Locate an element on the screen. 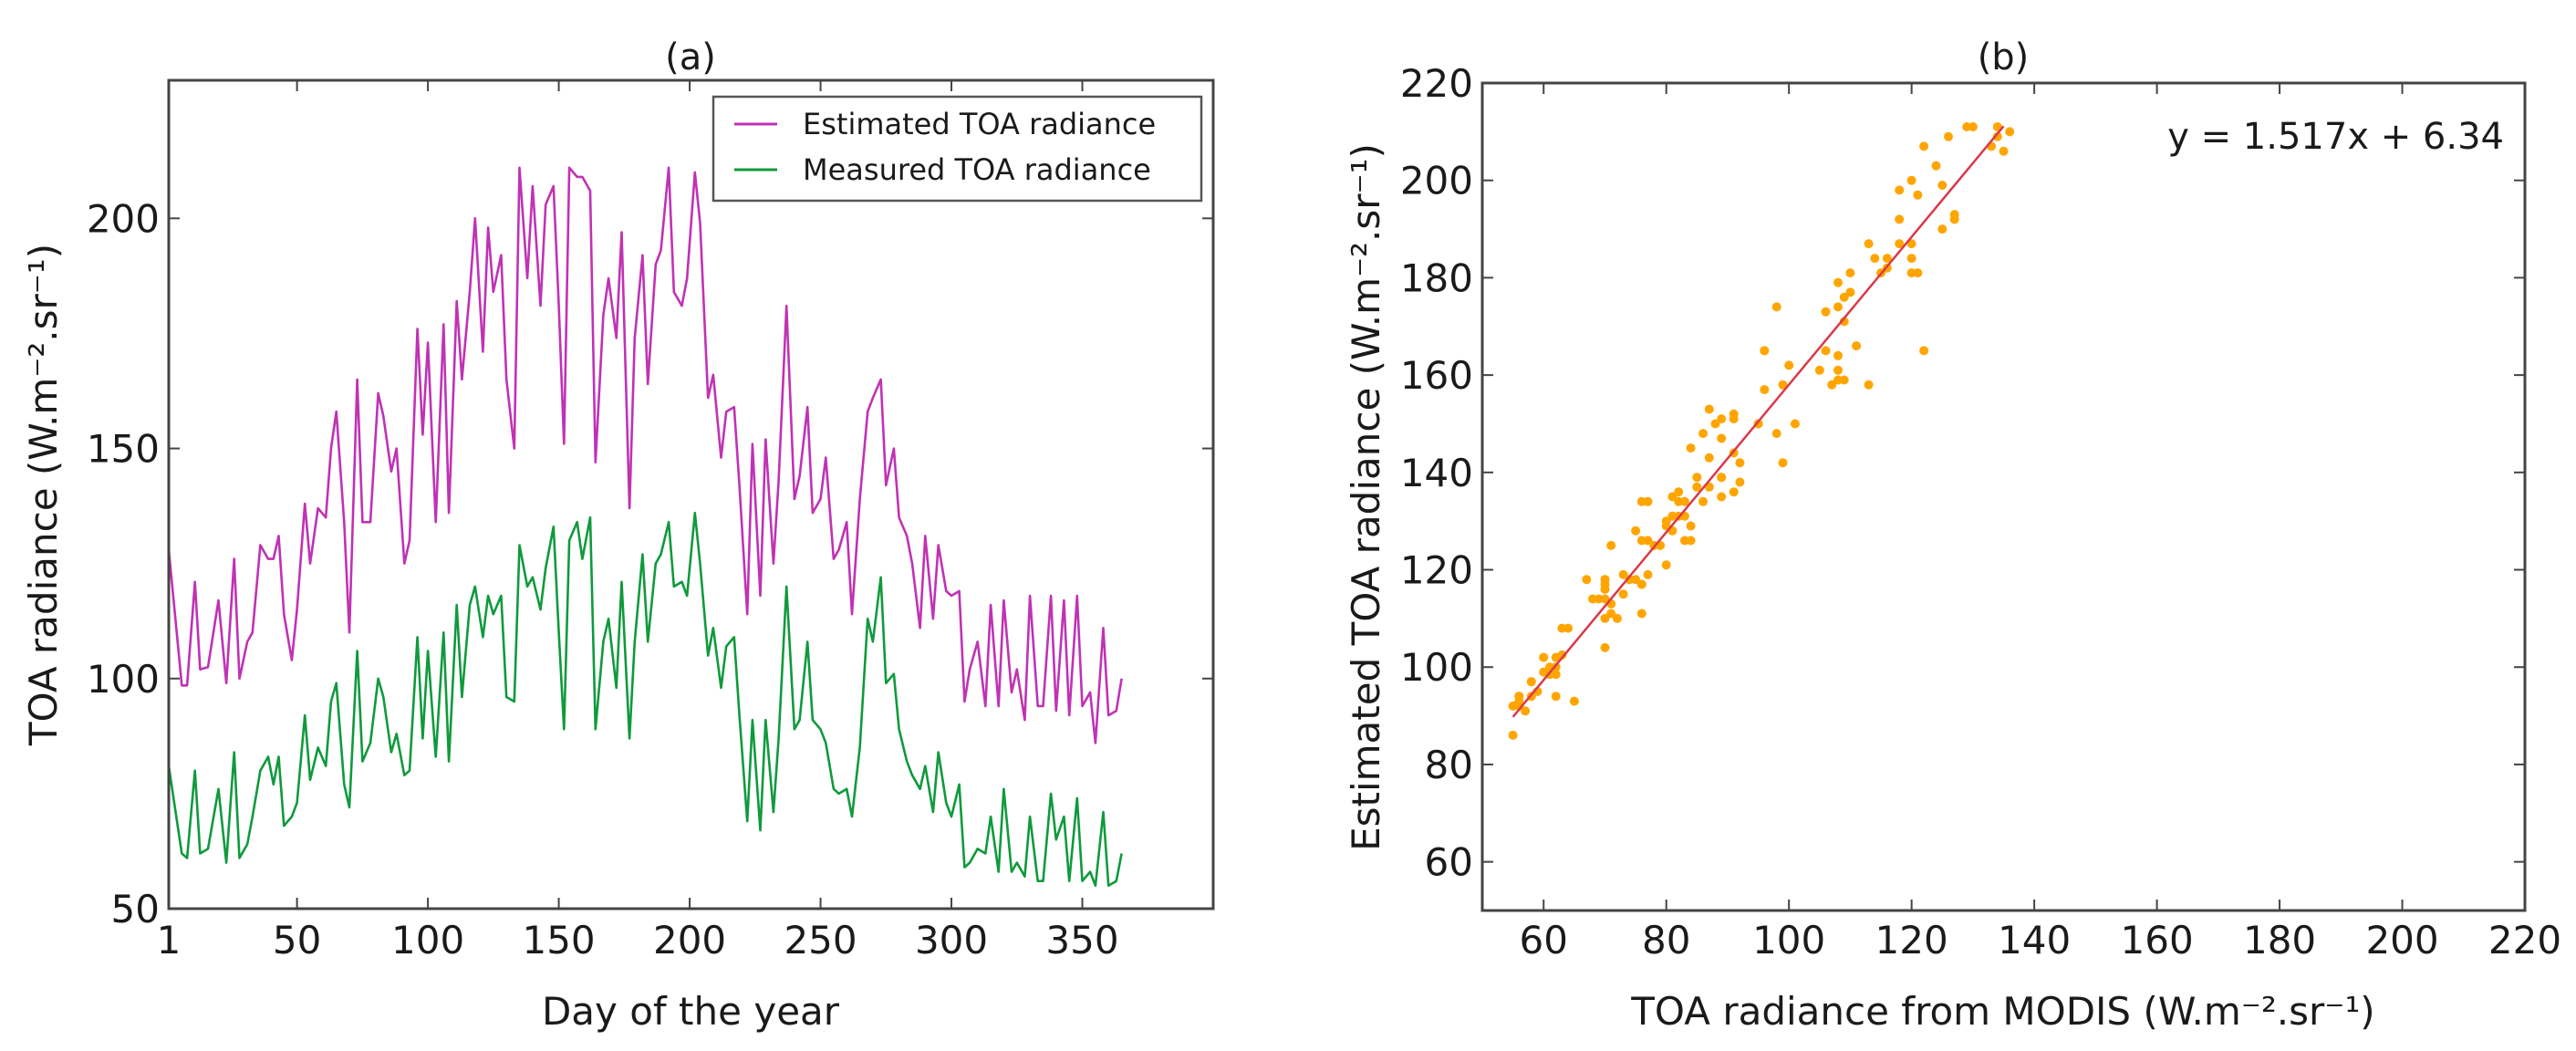 This screenshot has height=1051, width=2576. panel-b-y-axis-label: Estimated TOA radiance (W.m⁻².sr⁻¹) is located at coordinates (1366, 497).